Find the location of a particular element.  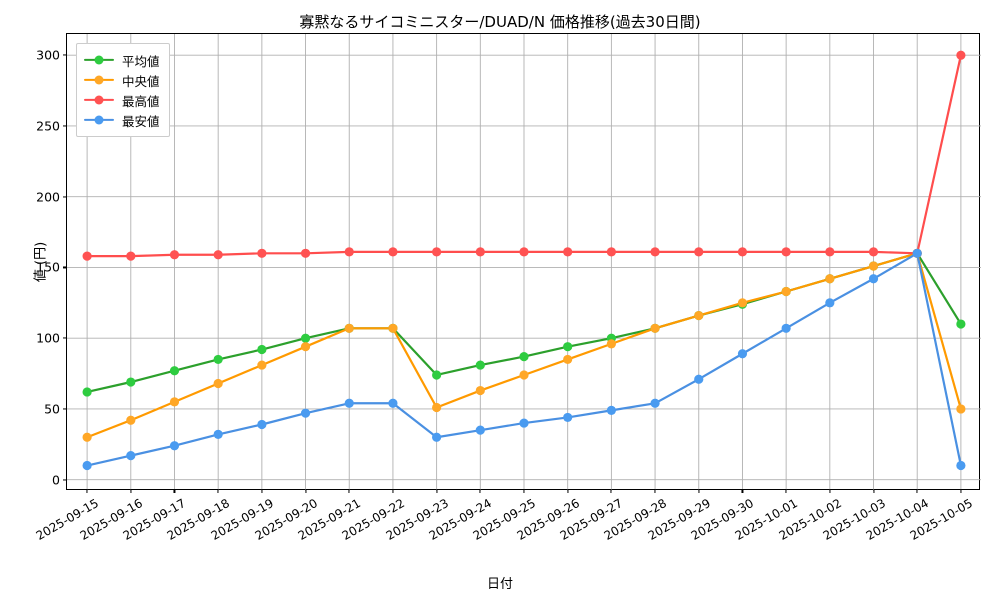

y-tick-label: 50 is located at coordinates (52, 409).